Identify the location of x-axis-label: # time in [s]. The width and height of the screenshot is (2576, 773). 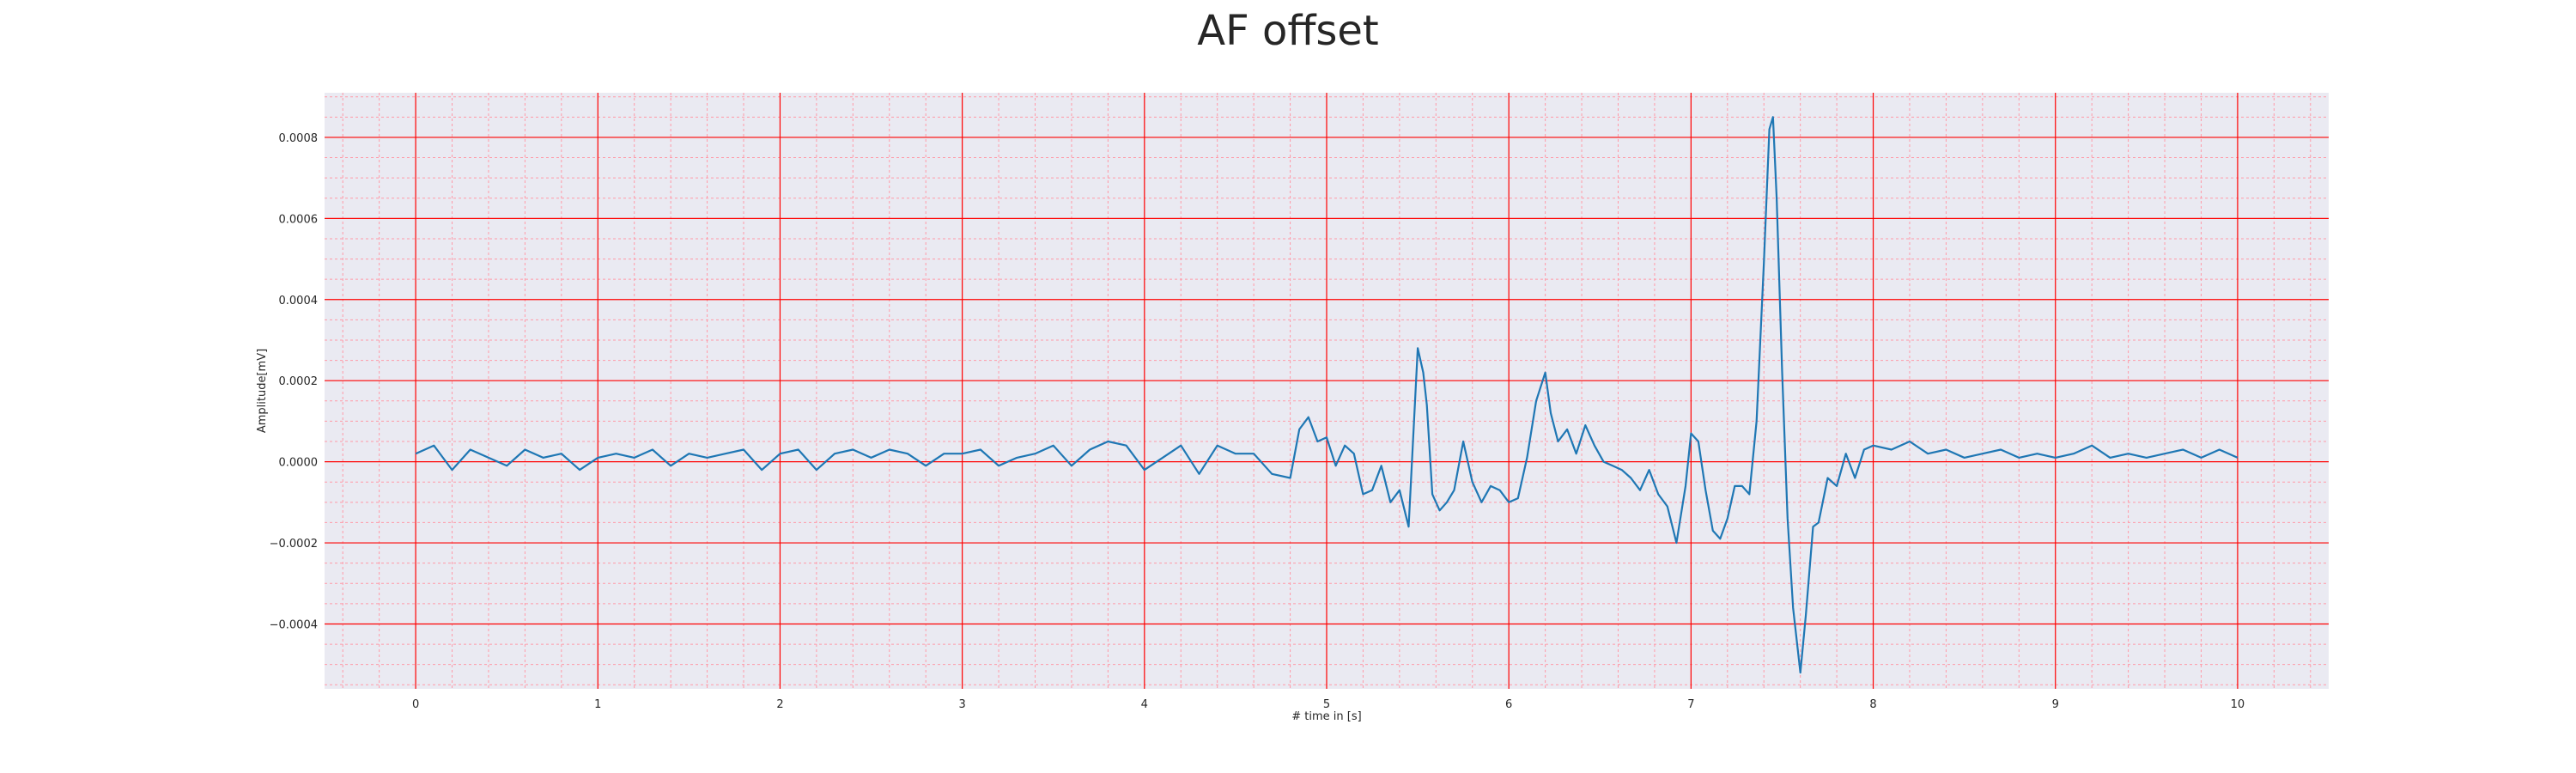
(1326, 716).